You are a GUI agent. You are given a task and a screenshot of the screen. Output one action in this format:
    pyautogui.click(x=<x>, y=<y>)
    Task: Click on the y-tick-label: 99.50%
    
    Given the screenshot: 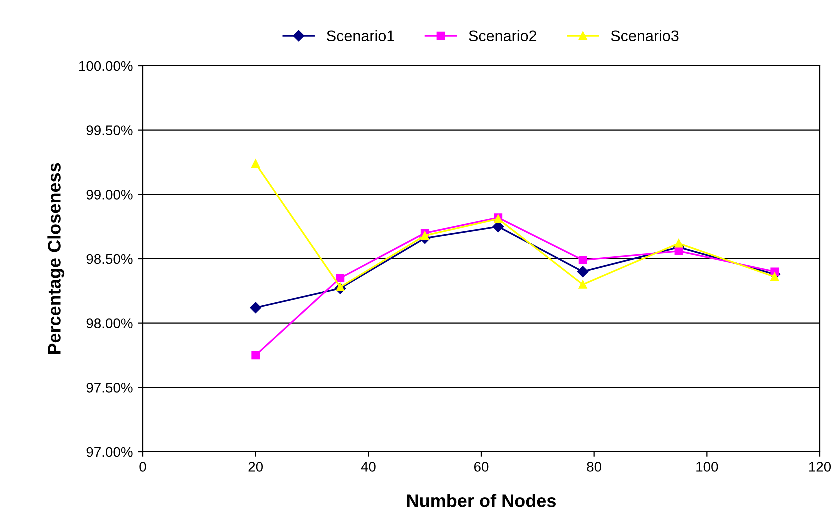 What is the action you would take?
    pyautogui.click(x=109, y=131)
    